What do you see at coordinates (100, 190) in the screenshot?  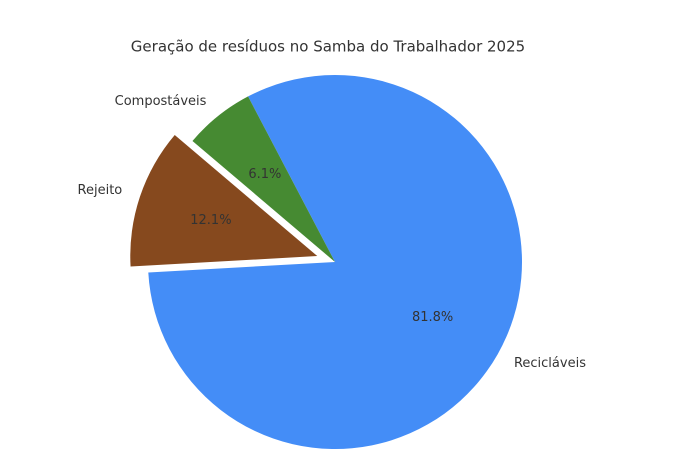 I see `slice-label: Rejeito` at bounding box center [100, 190].